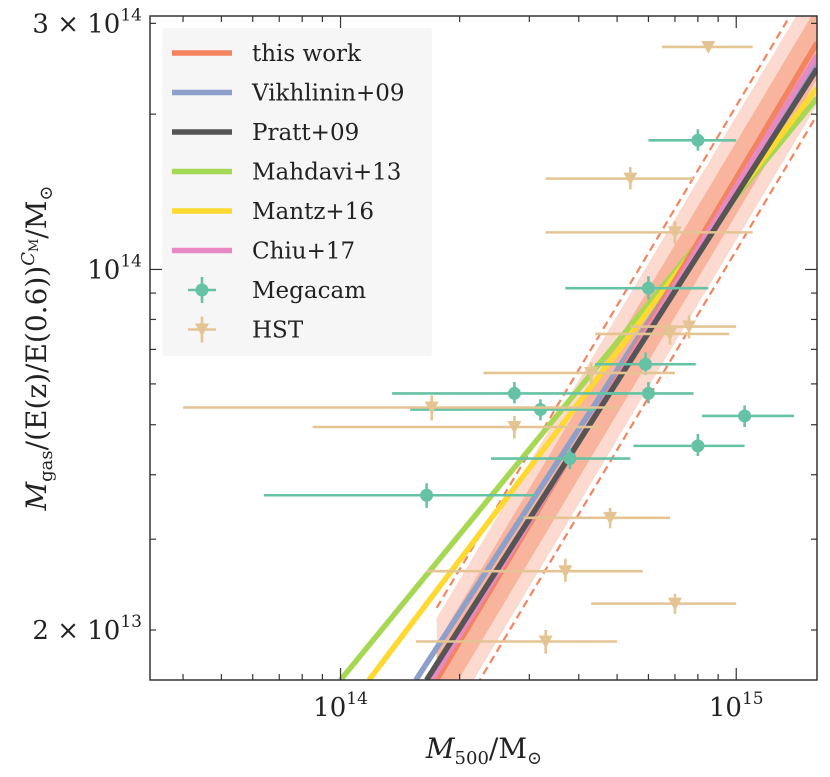  I want to click on y-tick-label: 3 × 1014, so click(87, 22).